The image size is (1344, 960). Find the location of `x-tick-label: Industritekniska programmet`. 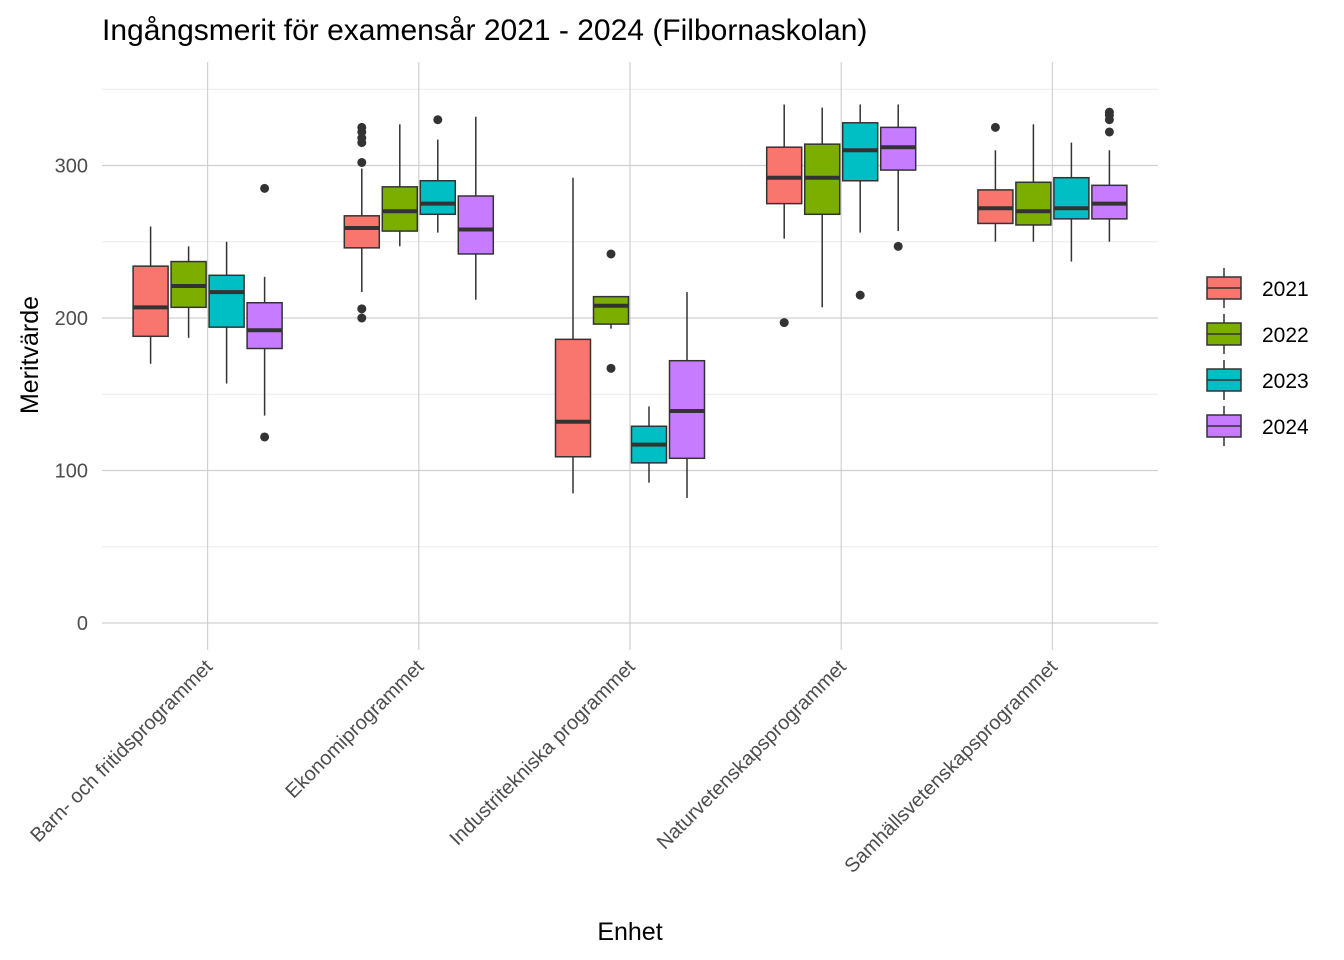

x-tick-label: Industritekniska programmet is located at coordinates (543, 753).